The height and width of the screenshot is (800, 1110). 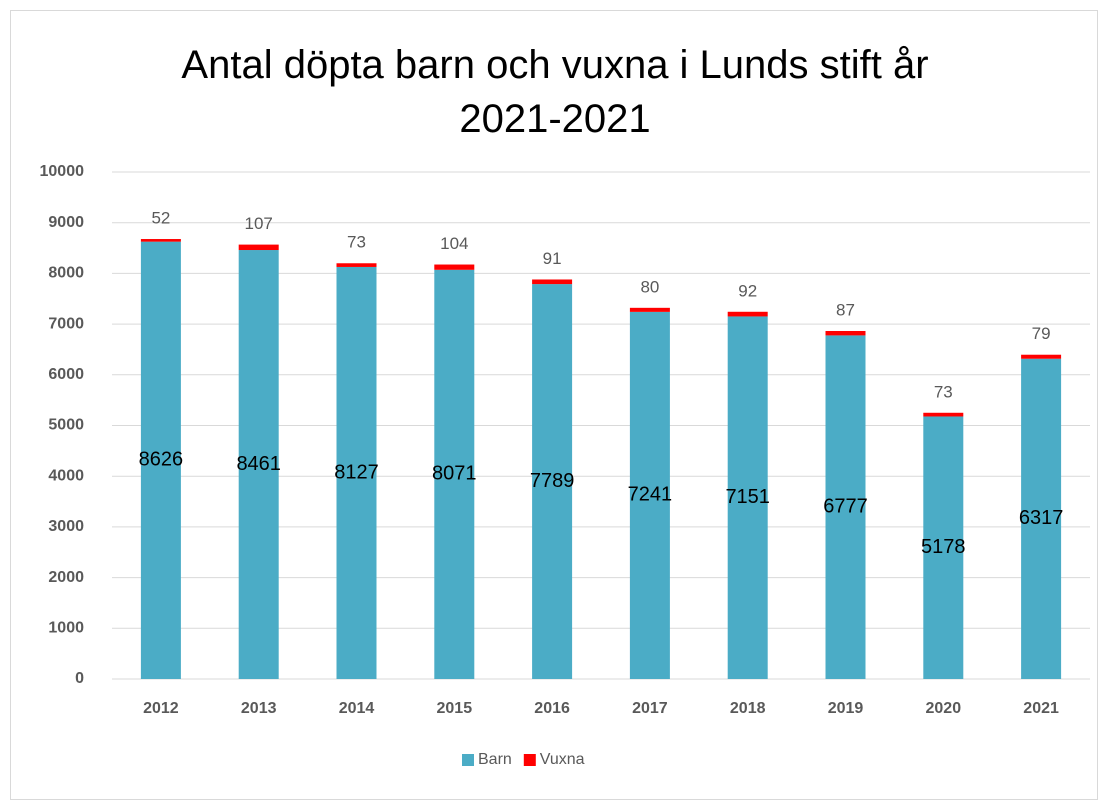 I want to click on data-label: 7151, so click(x=747, y=497).